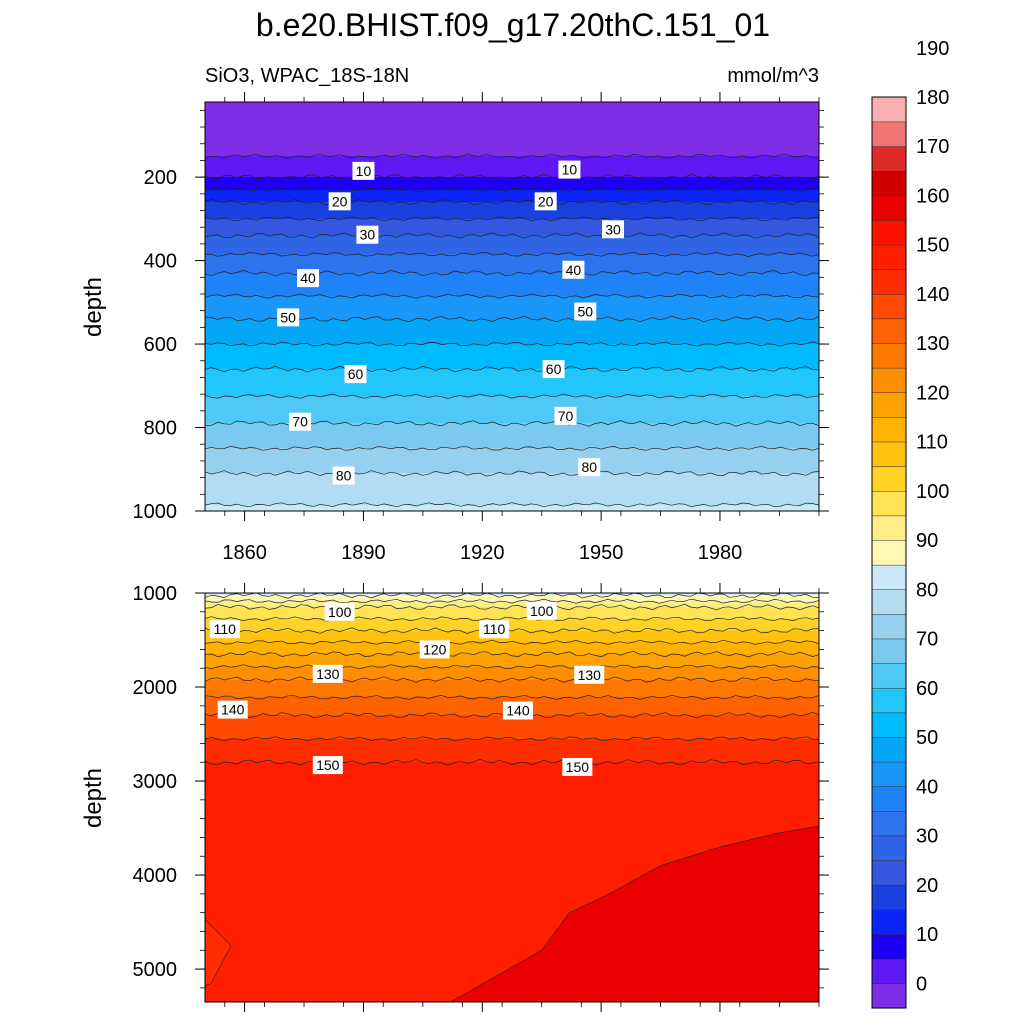 The image size is (1024, 1024). I want to click on y-tick-label: 3000, so click(155, 782).